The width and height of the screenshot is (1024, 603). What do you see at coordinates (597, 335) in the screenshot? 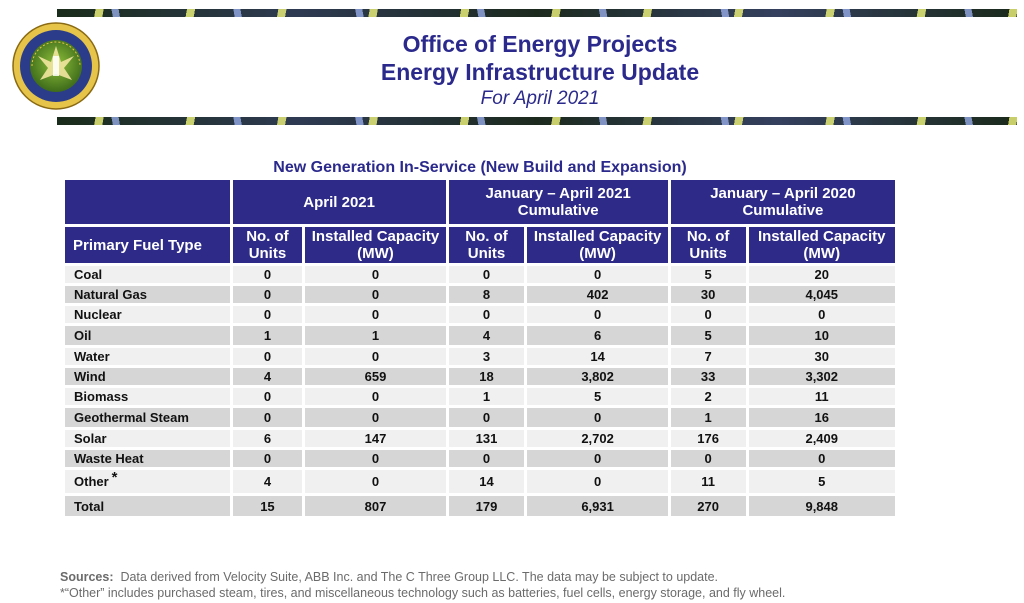
I see `capacity-cell: 6` at bounding box center [597, 335].